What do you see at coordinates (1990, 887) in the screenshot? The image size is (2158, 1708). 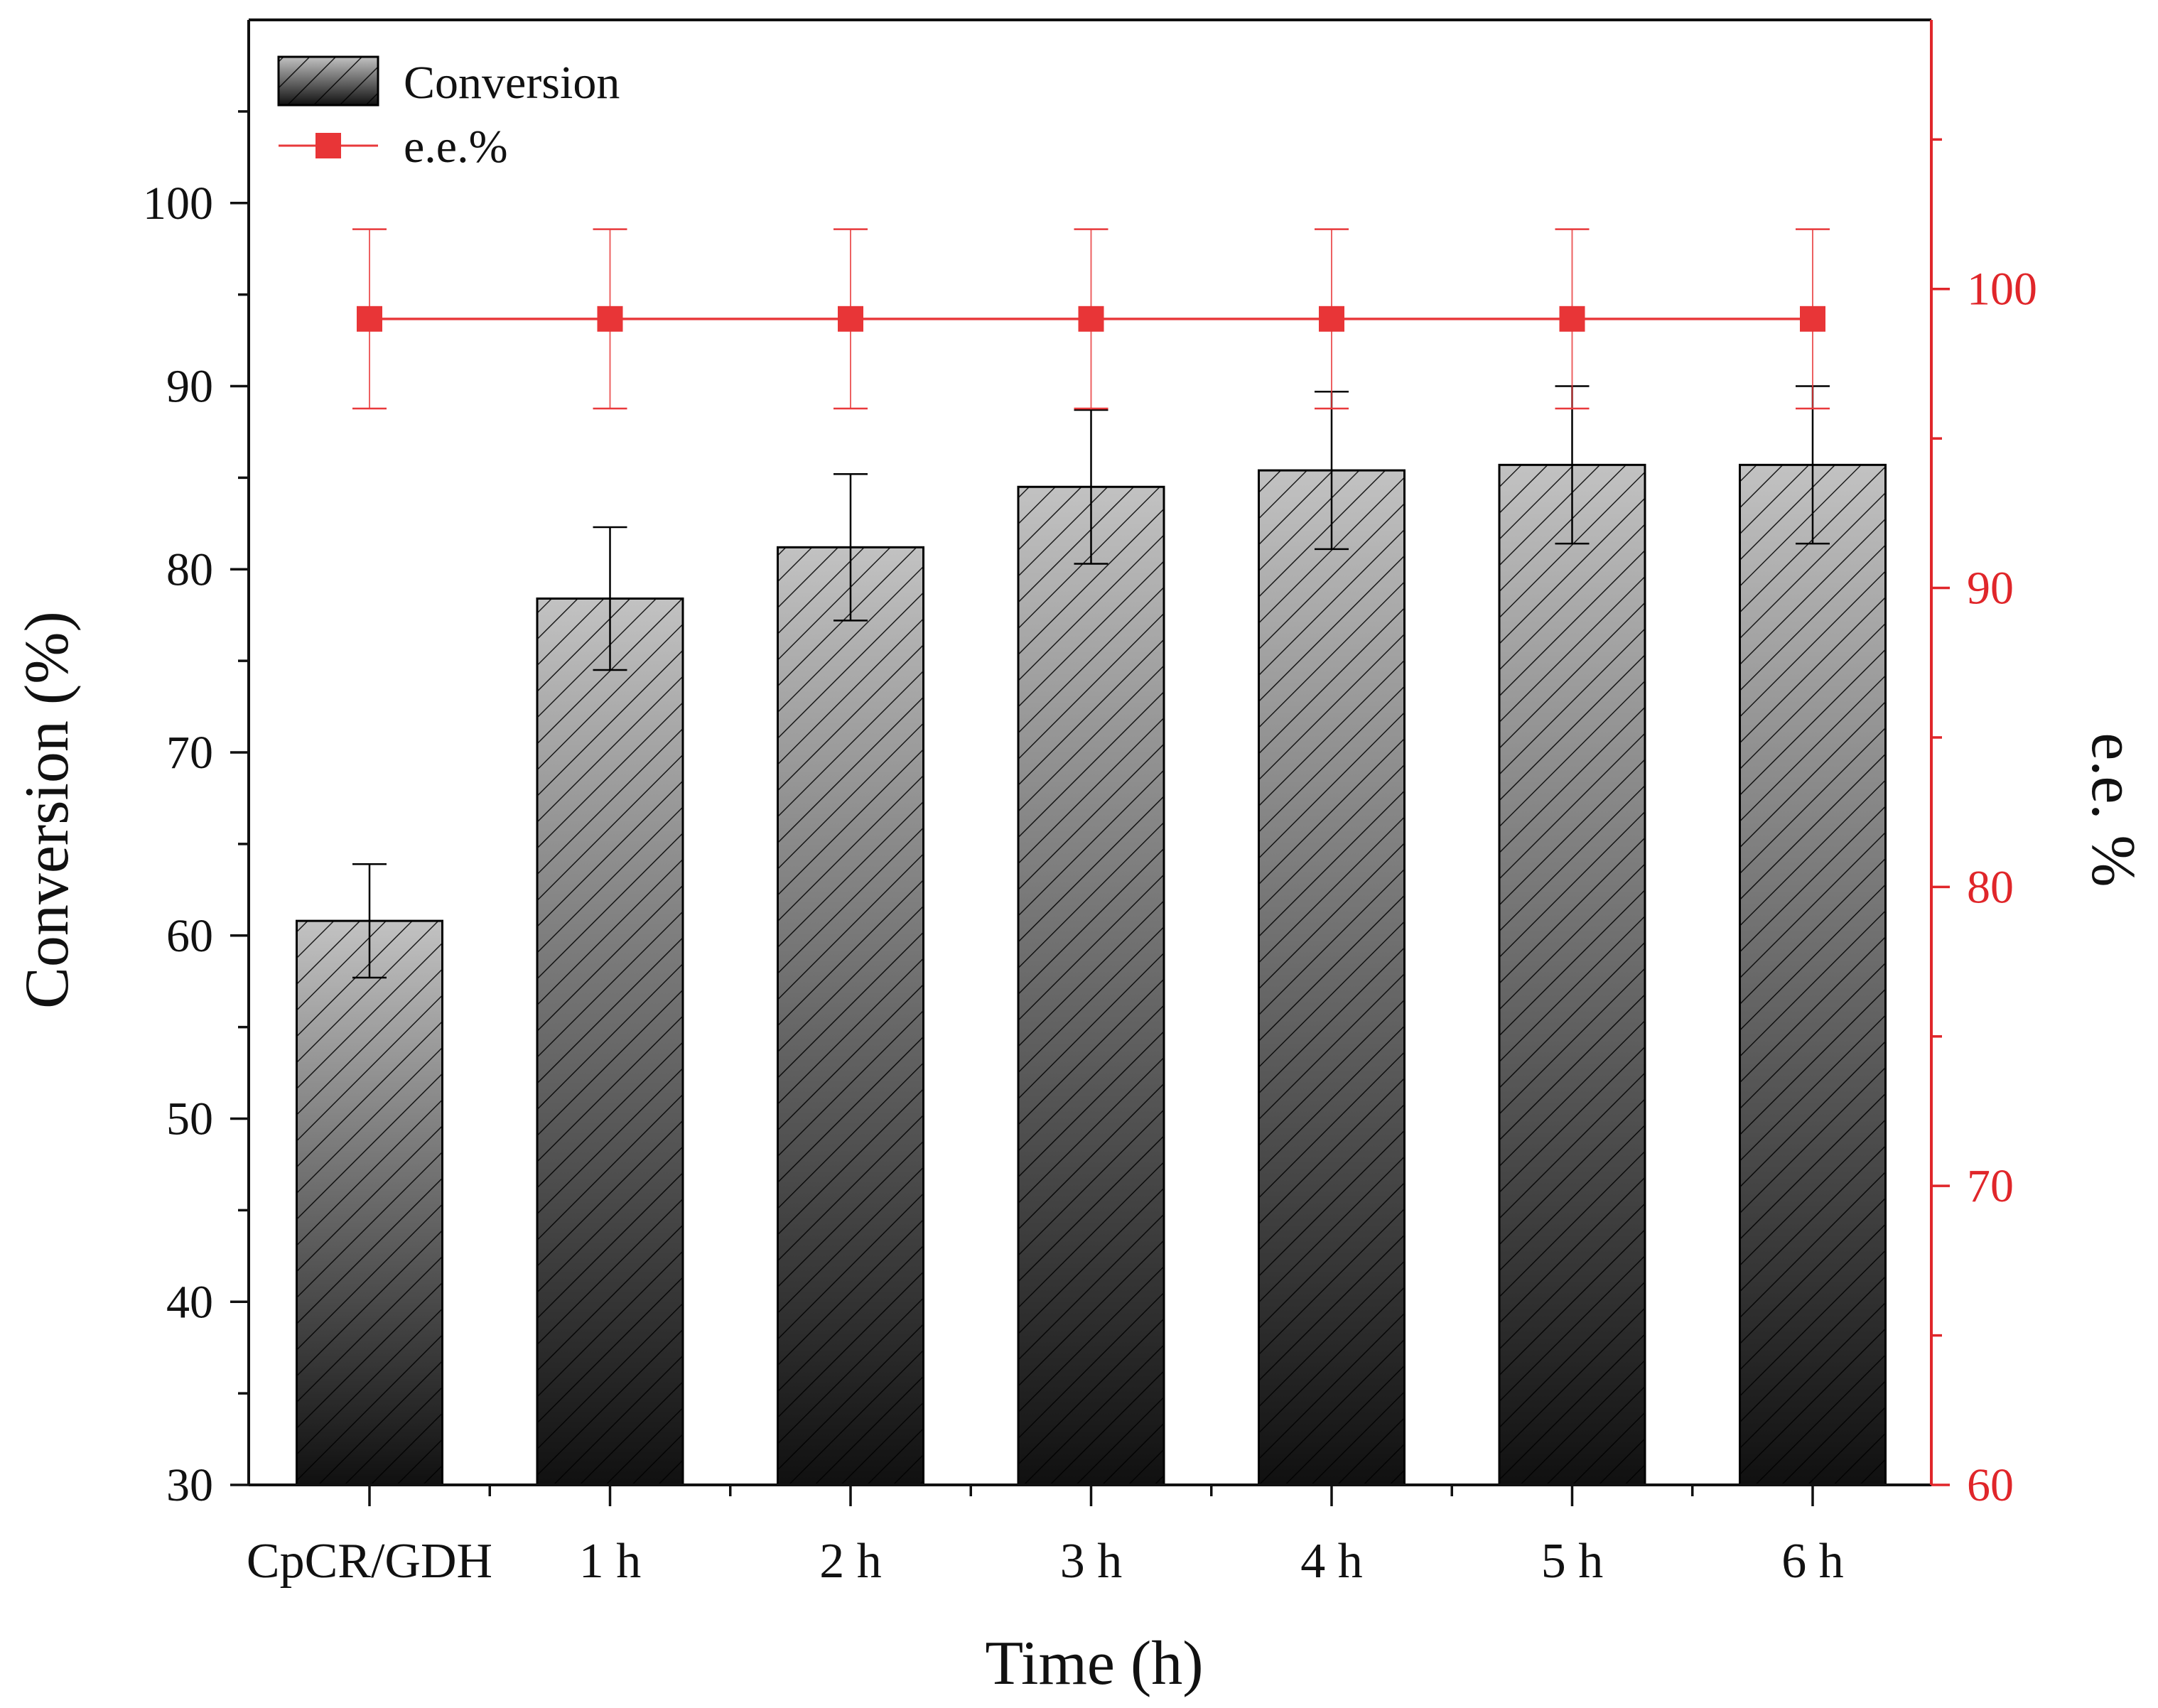 I see `right-tick-label: 80` at bounding box center [1990, 887].